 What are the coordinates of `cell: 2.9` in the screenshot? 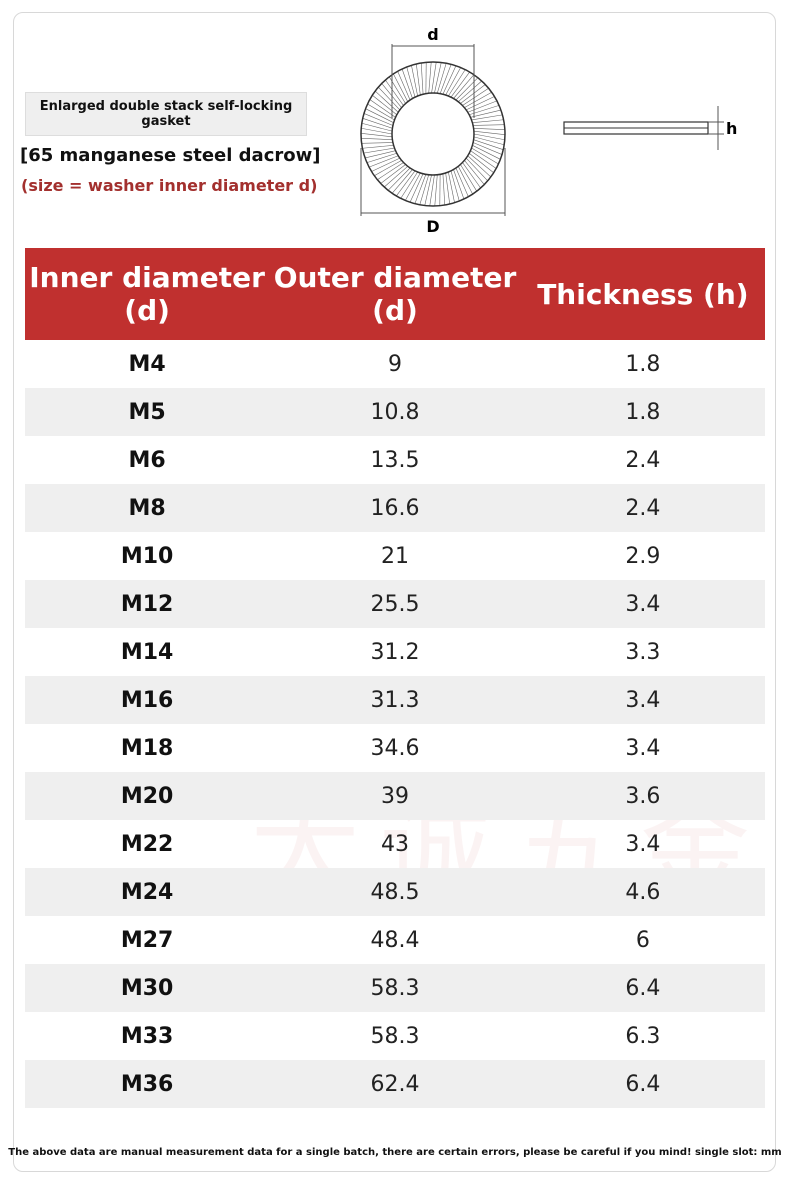 It's located at (643, 556).